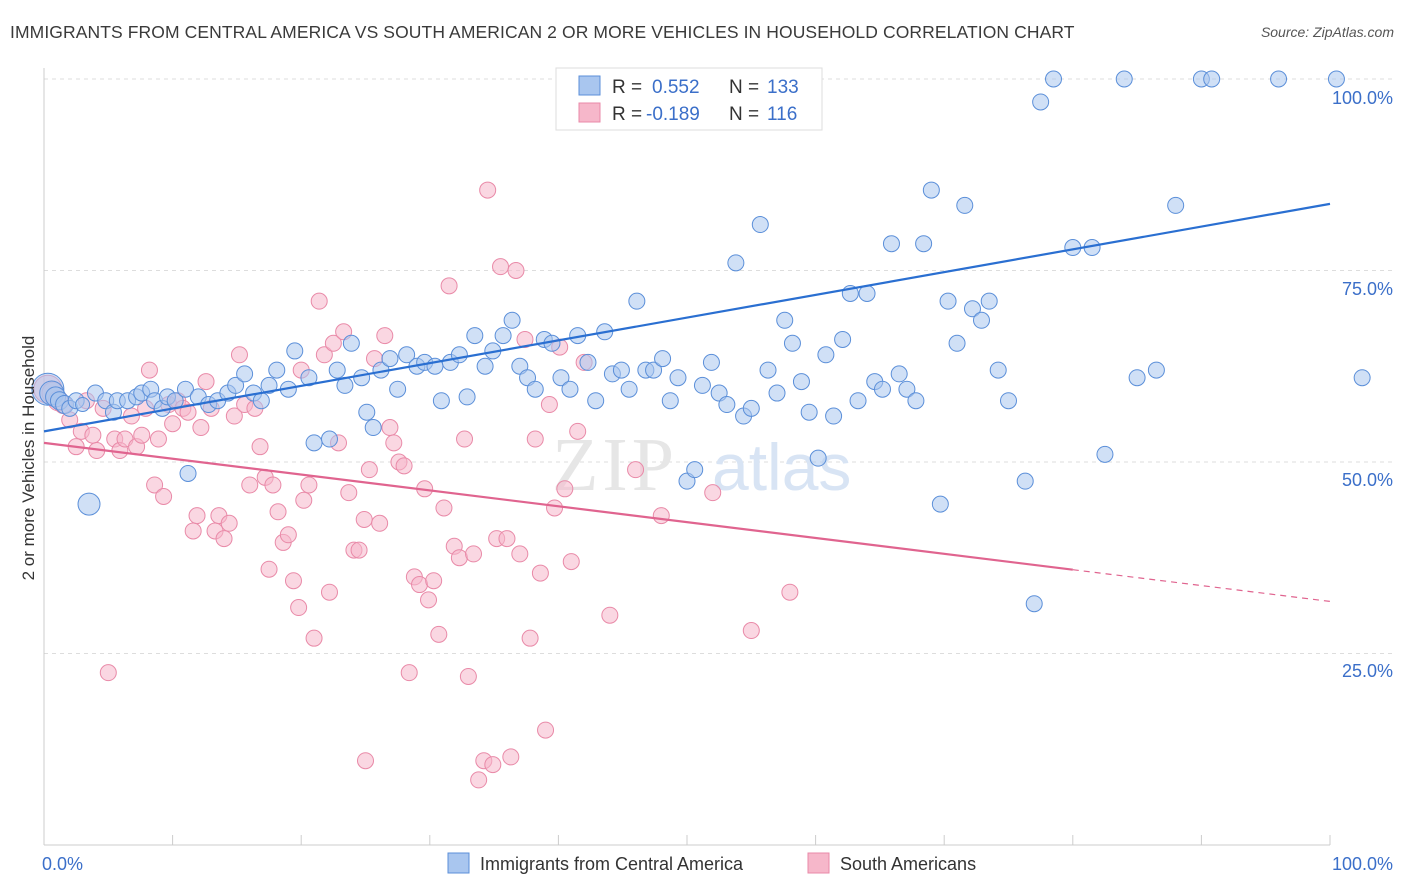  I want to click on y-tick-label-100: 100.0%, so click(1362, 98).